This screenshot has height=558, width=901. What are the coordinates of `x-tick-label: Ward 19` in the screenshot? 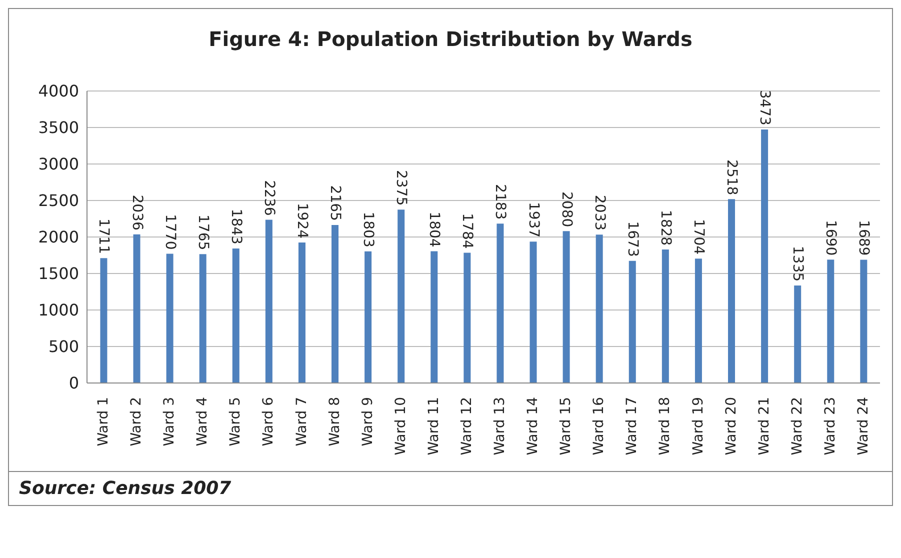 It's located at (698, 426).